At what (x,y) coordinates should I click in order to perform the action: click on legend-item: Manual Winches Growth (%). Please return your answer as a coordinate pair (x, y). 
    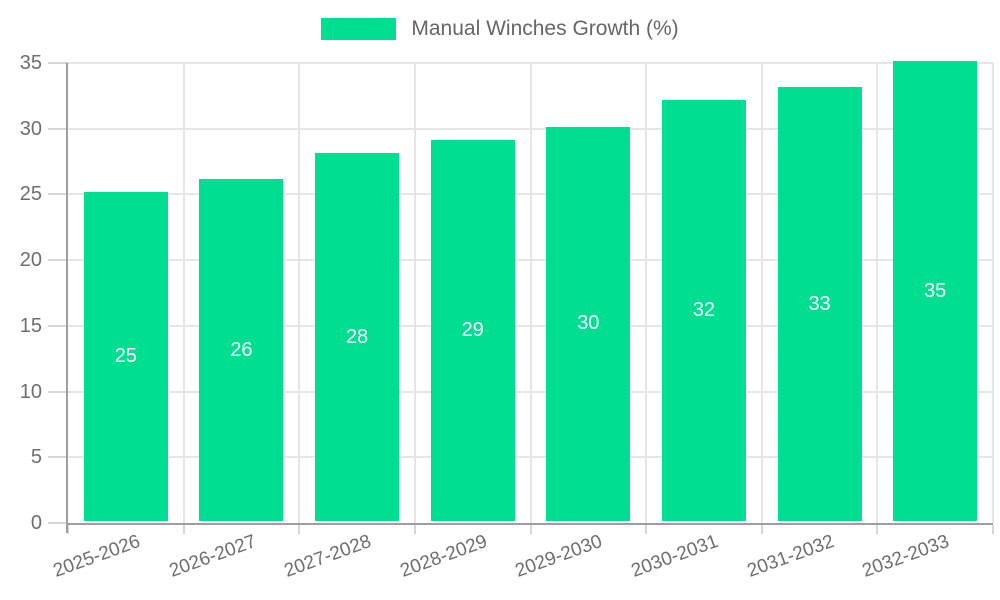
    Looking at the image, I should click on (500, 28).